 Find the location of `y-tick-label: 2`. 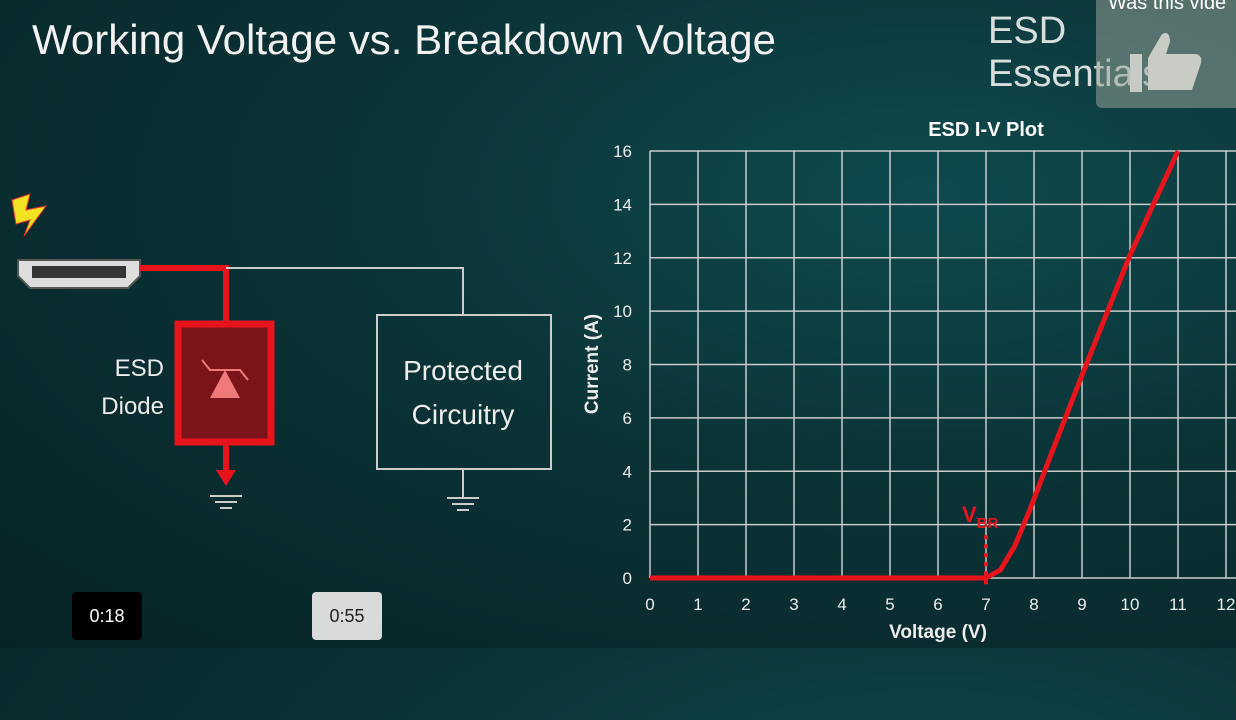

y-tick-label: 2 is located at coordinates (627, 525).